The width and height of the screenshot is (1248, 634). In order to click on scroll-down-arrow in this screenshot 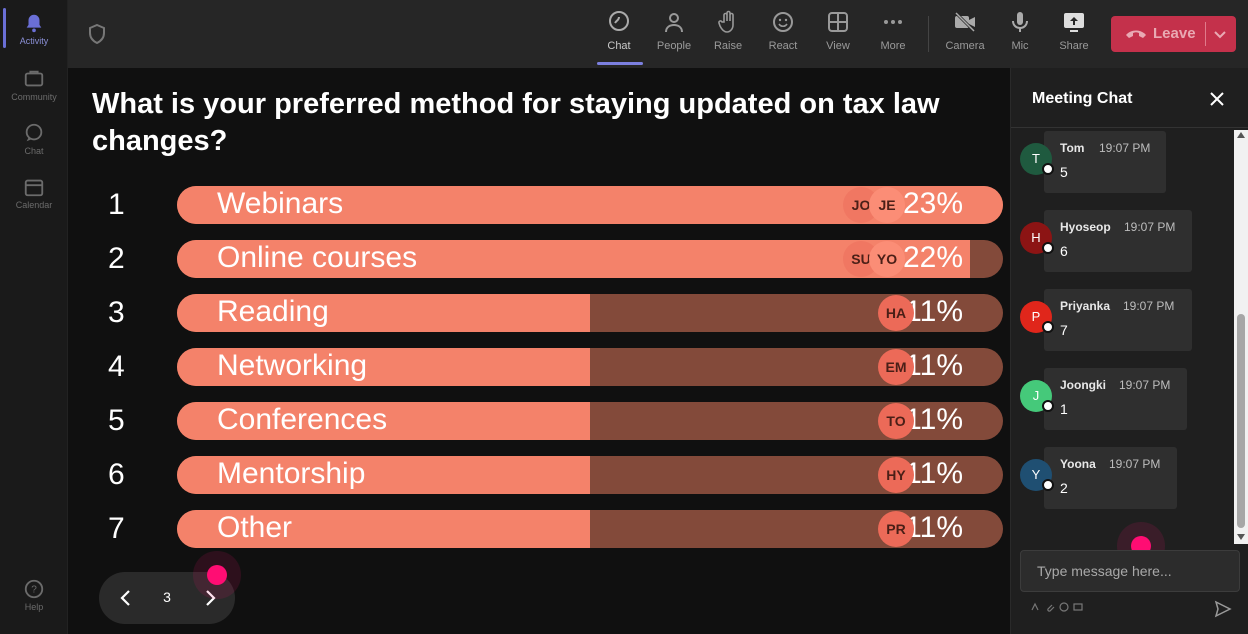, I will do `click(1241, 537)`.